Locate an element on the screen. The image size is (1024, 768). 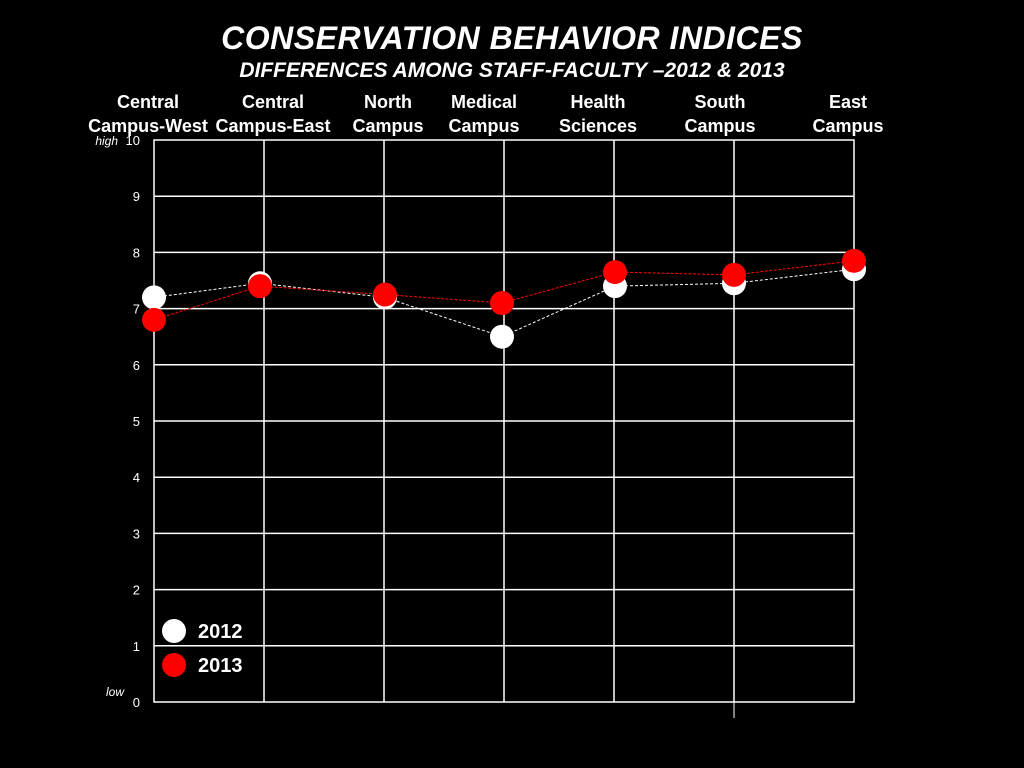
category-label-line: Health is located at coordinates (597, 102).